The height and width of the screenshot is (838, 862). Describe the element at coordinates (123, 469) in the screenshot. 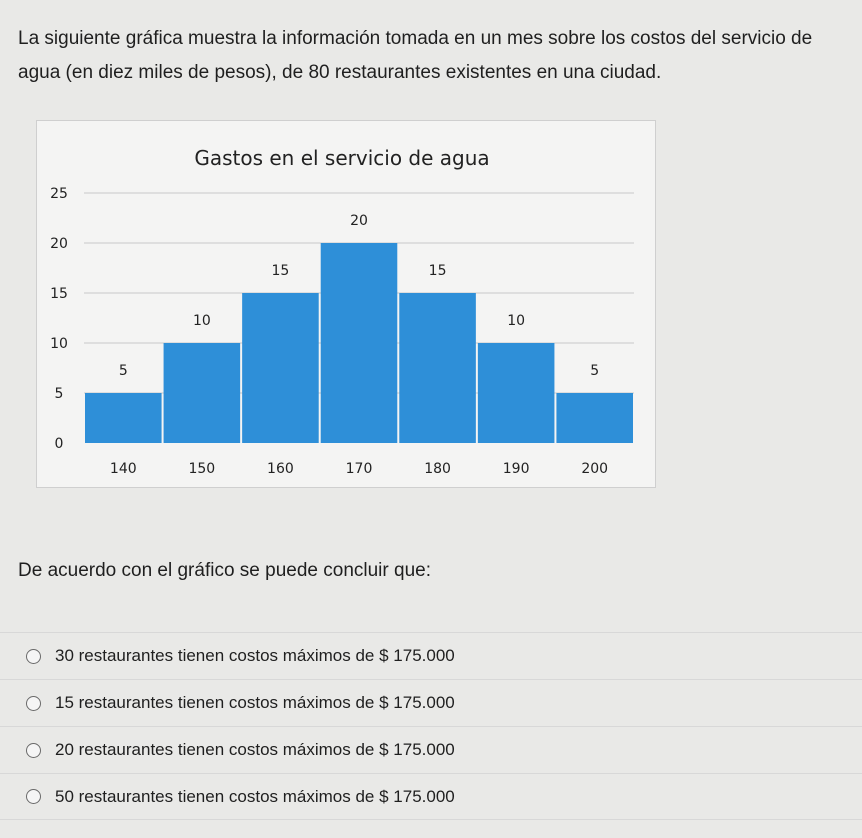

I see `x-tick-label: 140` at that location.